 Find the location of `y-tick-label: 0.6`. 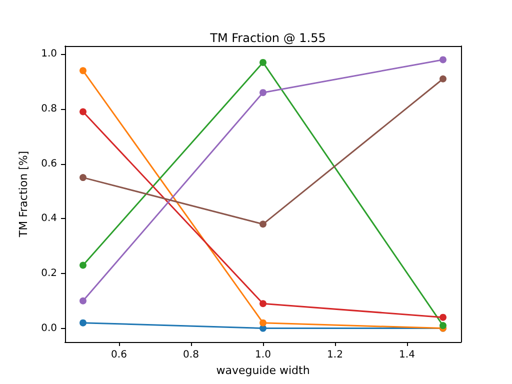

y-tick-label: 0.6 is located at coordinates (49, 164).